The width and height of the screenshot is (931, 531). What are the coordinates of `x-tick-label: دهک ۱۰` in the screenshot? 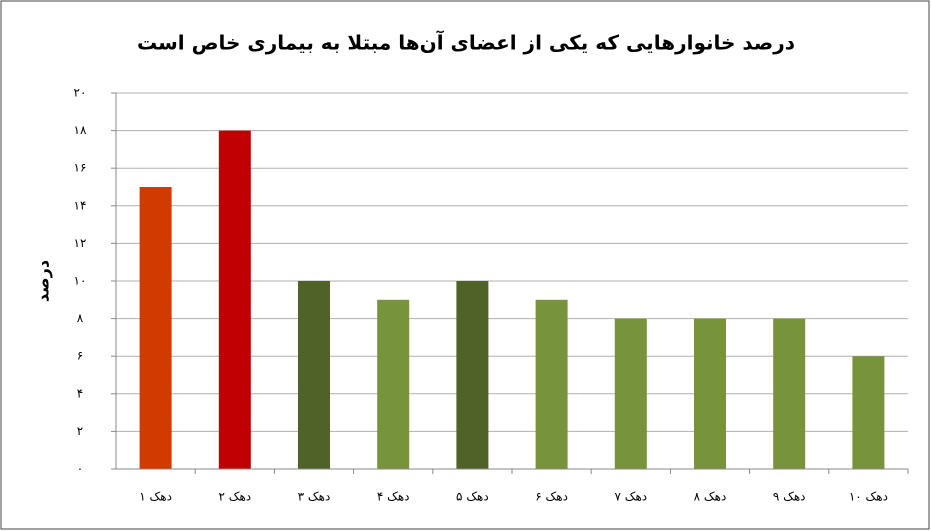 It's located at (868, 497).